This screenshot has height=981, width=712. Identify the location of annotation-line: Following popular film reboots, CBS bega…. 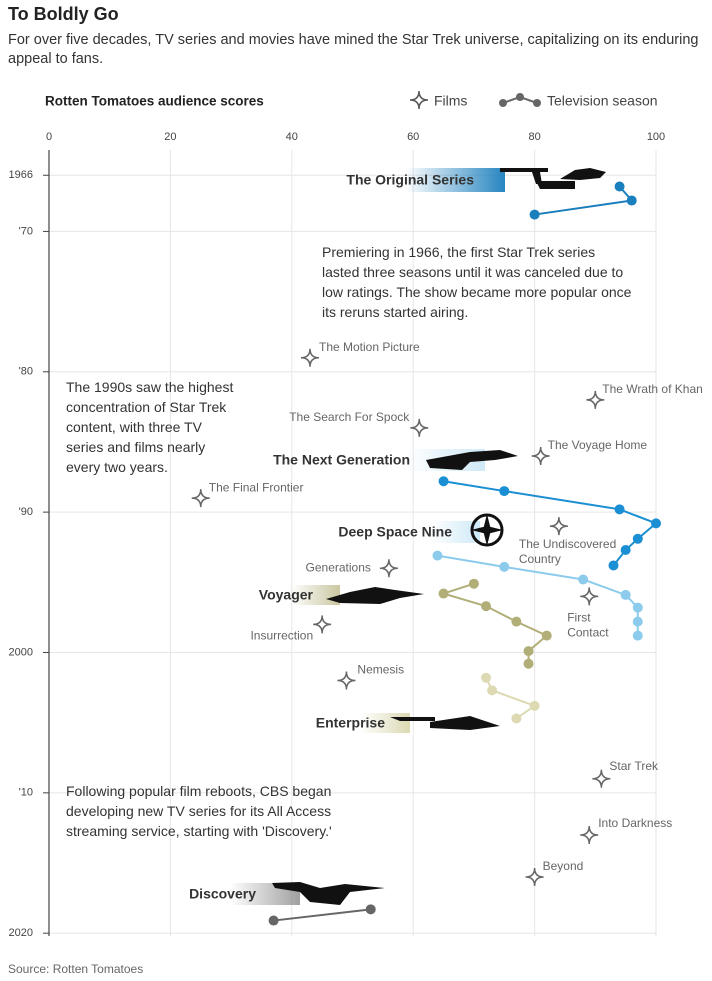
(198, 791).